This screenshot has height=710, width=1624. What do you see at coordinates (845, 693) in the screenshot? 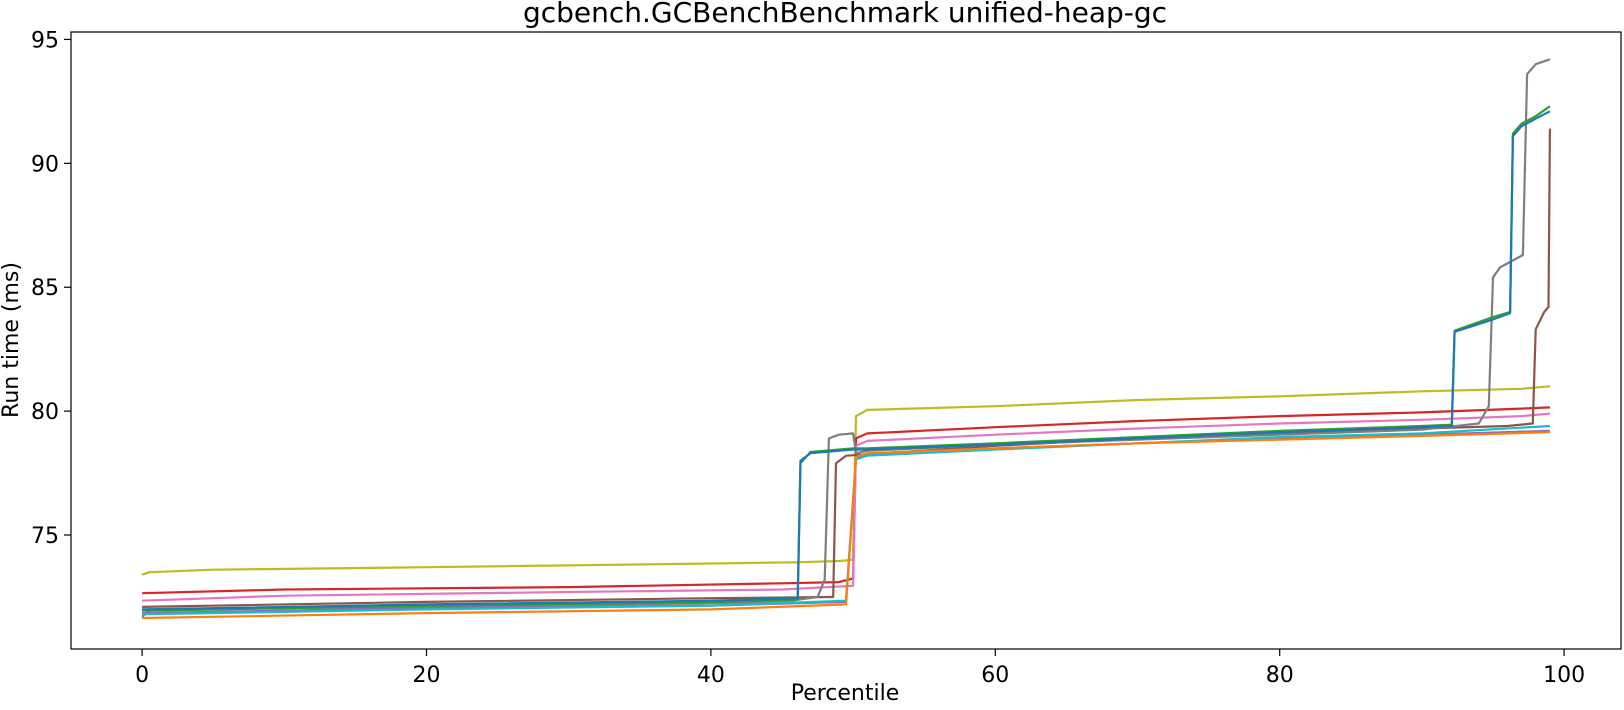
I see `x-axis-label: Percentile` at bounding box center [845, 693].